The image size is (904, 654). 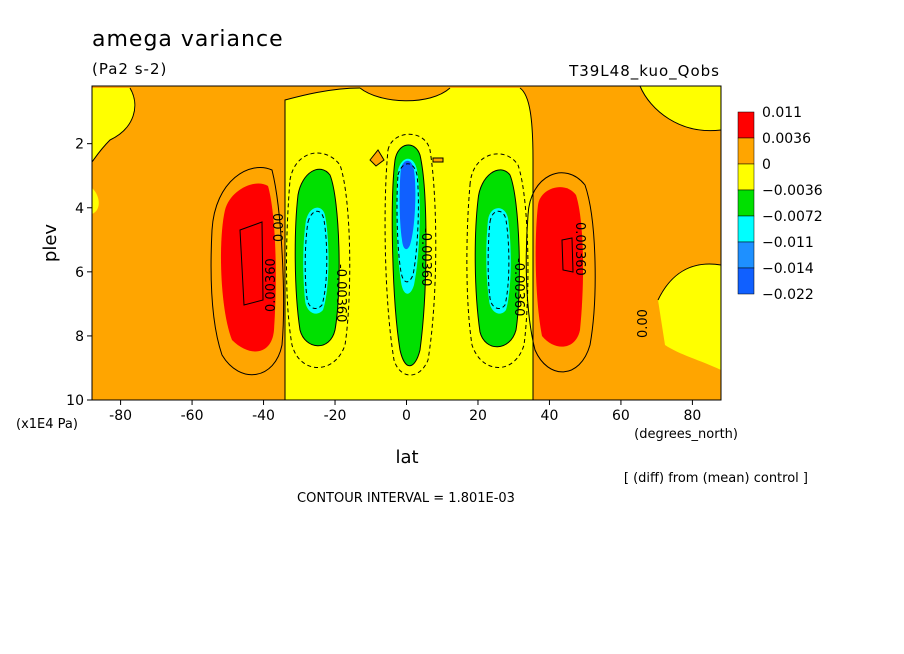 I want to click on x-tick-label: -60, so click(x=192, y=416).